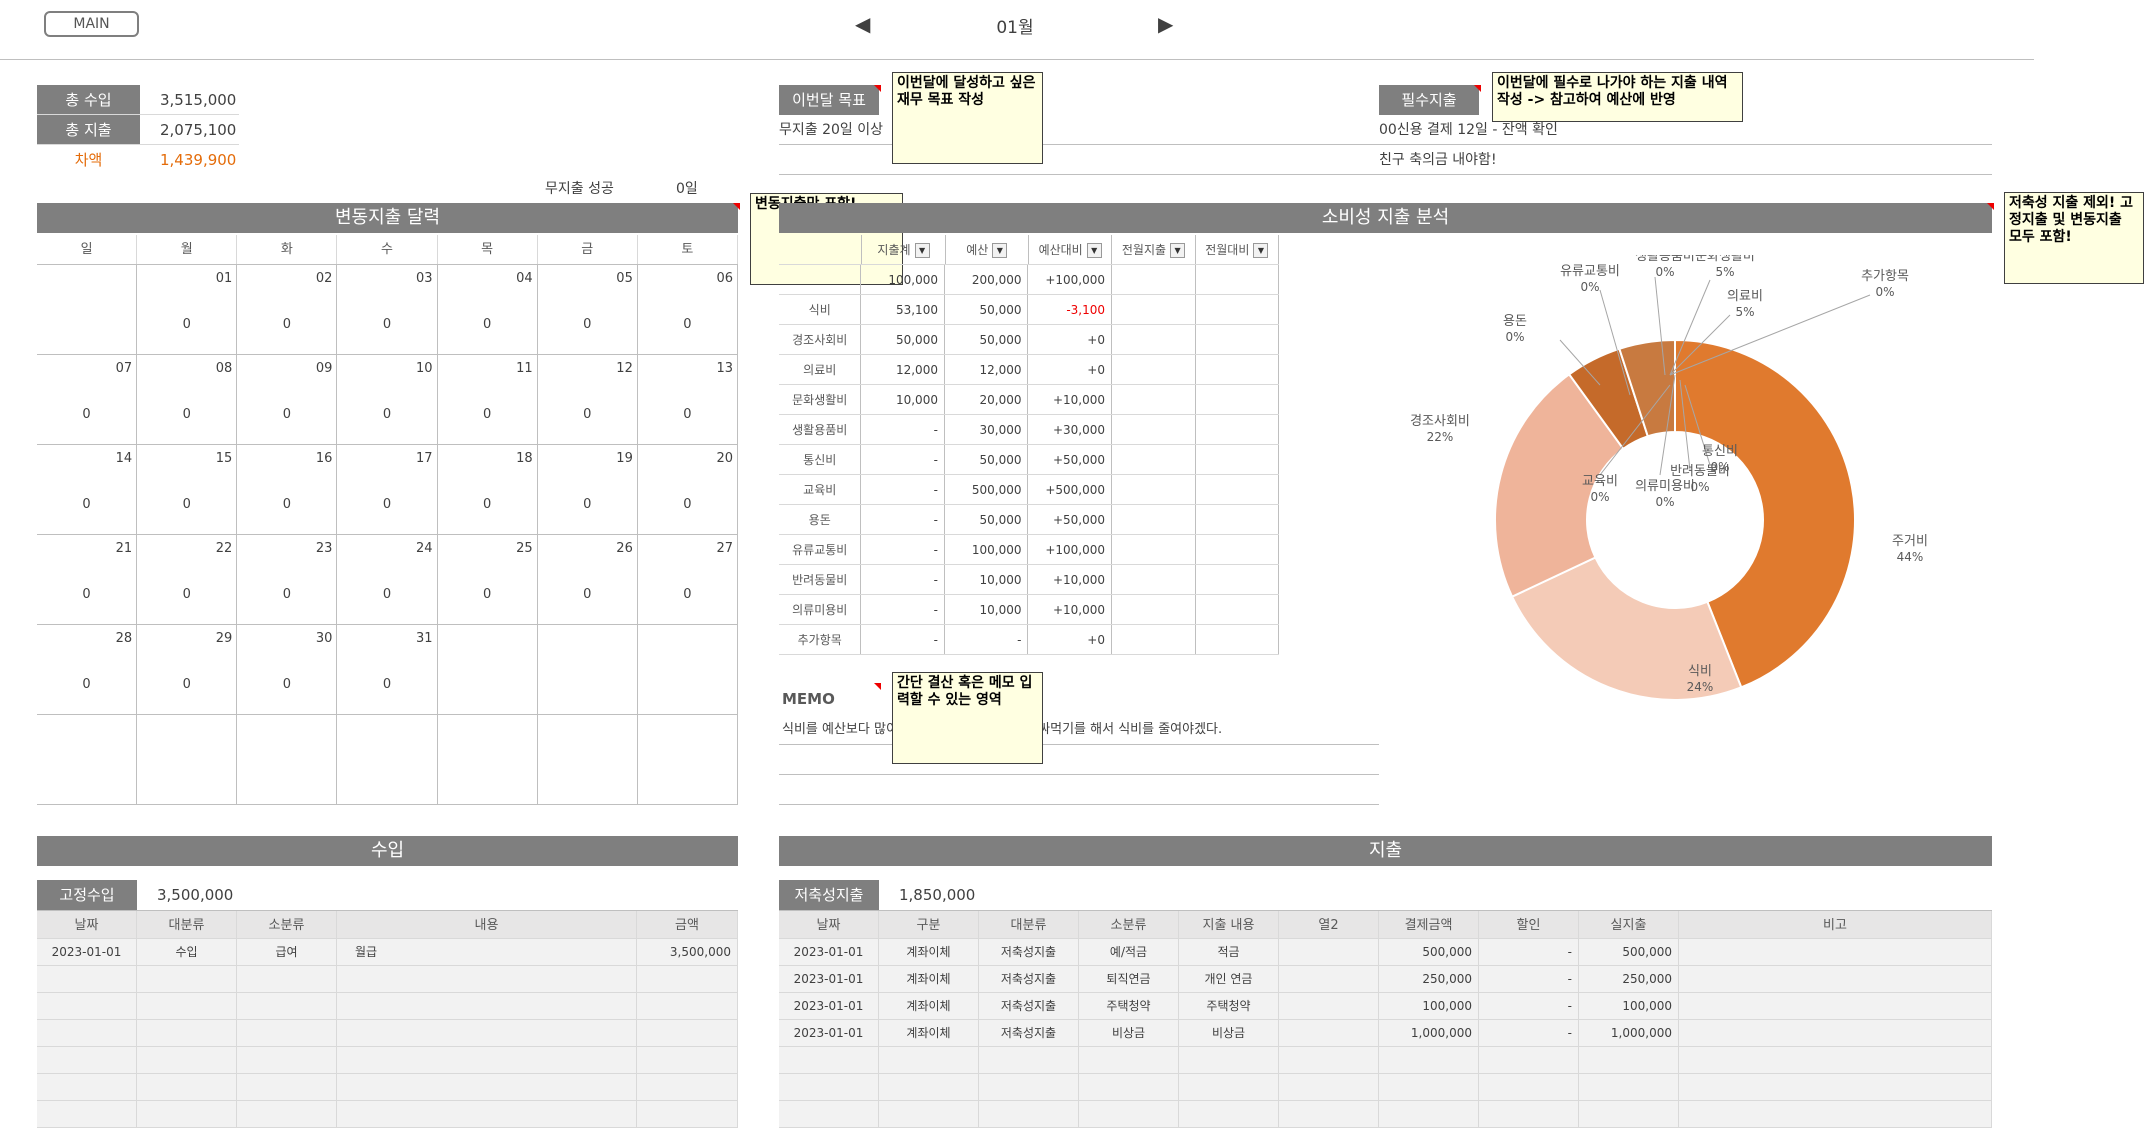 This screenshot has width=2144, height=1144. Describe the element at coordinates (687, 400) in the screenshot. I see `calendar-day-cell: 13 0` at that location.